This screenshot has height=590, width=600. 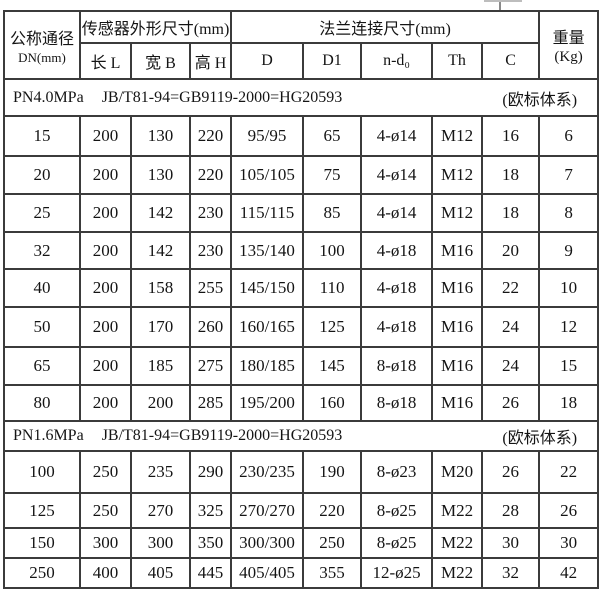 What do you see at coordinates (332, 472) in the screenshot?
I see `table-cell: 190` at bounding box center [332, 472].